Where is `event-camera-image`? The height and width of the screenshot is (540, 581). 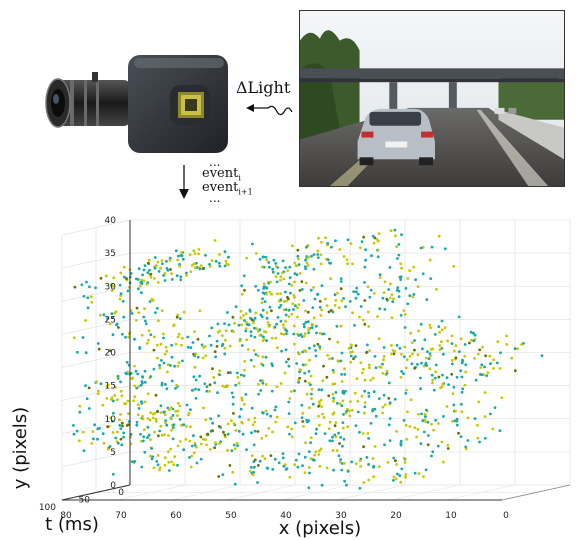 event-camera-image is located at coordinates (136, 104).